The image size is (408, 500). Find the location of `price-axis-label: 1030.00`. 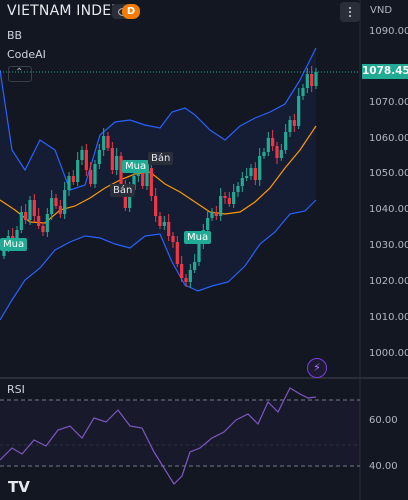

price-axis-label: 1030.00 is located at coordinates (388, 245).